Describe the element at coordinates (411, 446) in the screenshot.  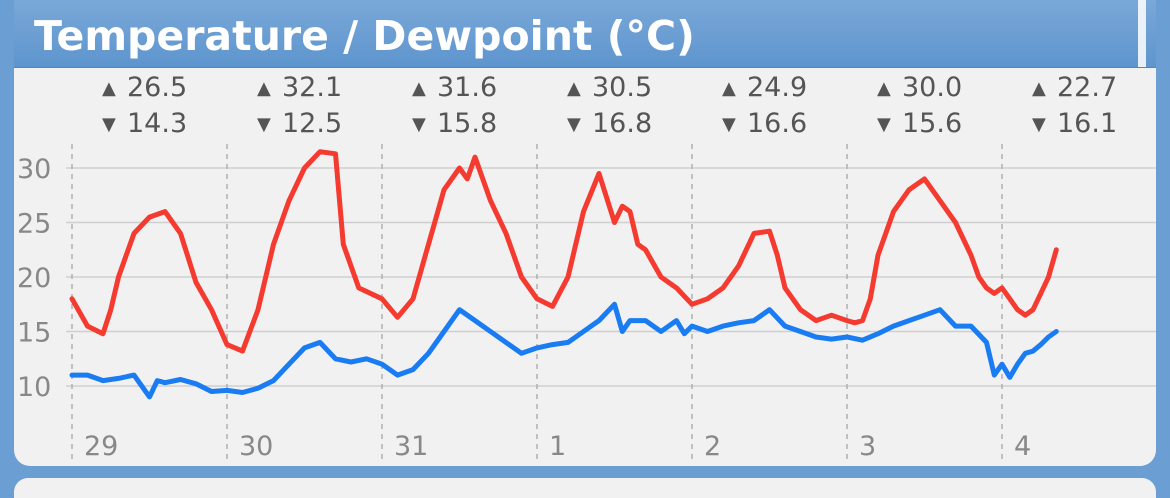
I see `day-label: 31` at that location.